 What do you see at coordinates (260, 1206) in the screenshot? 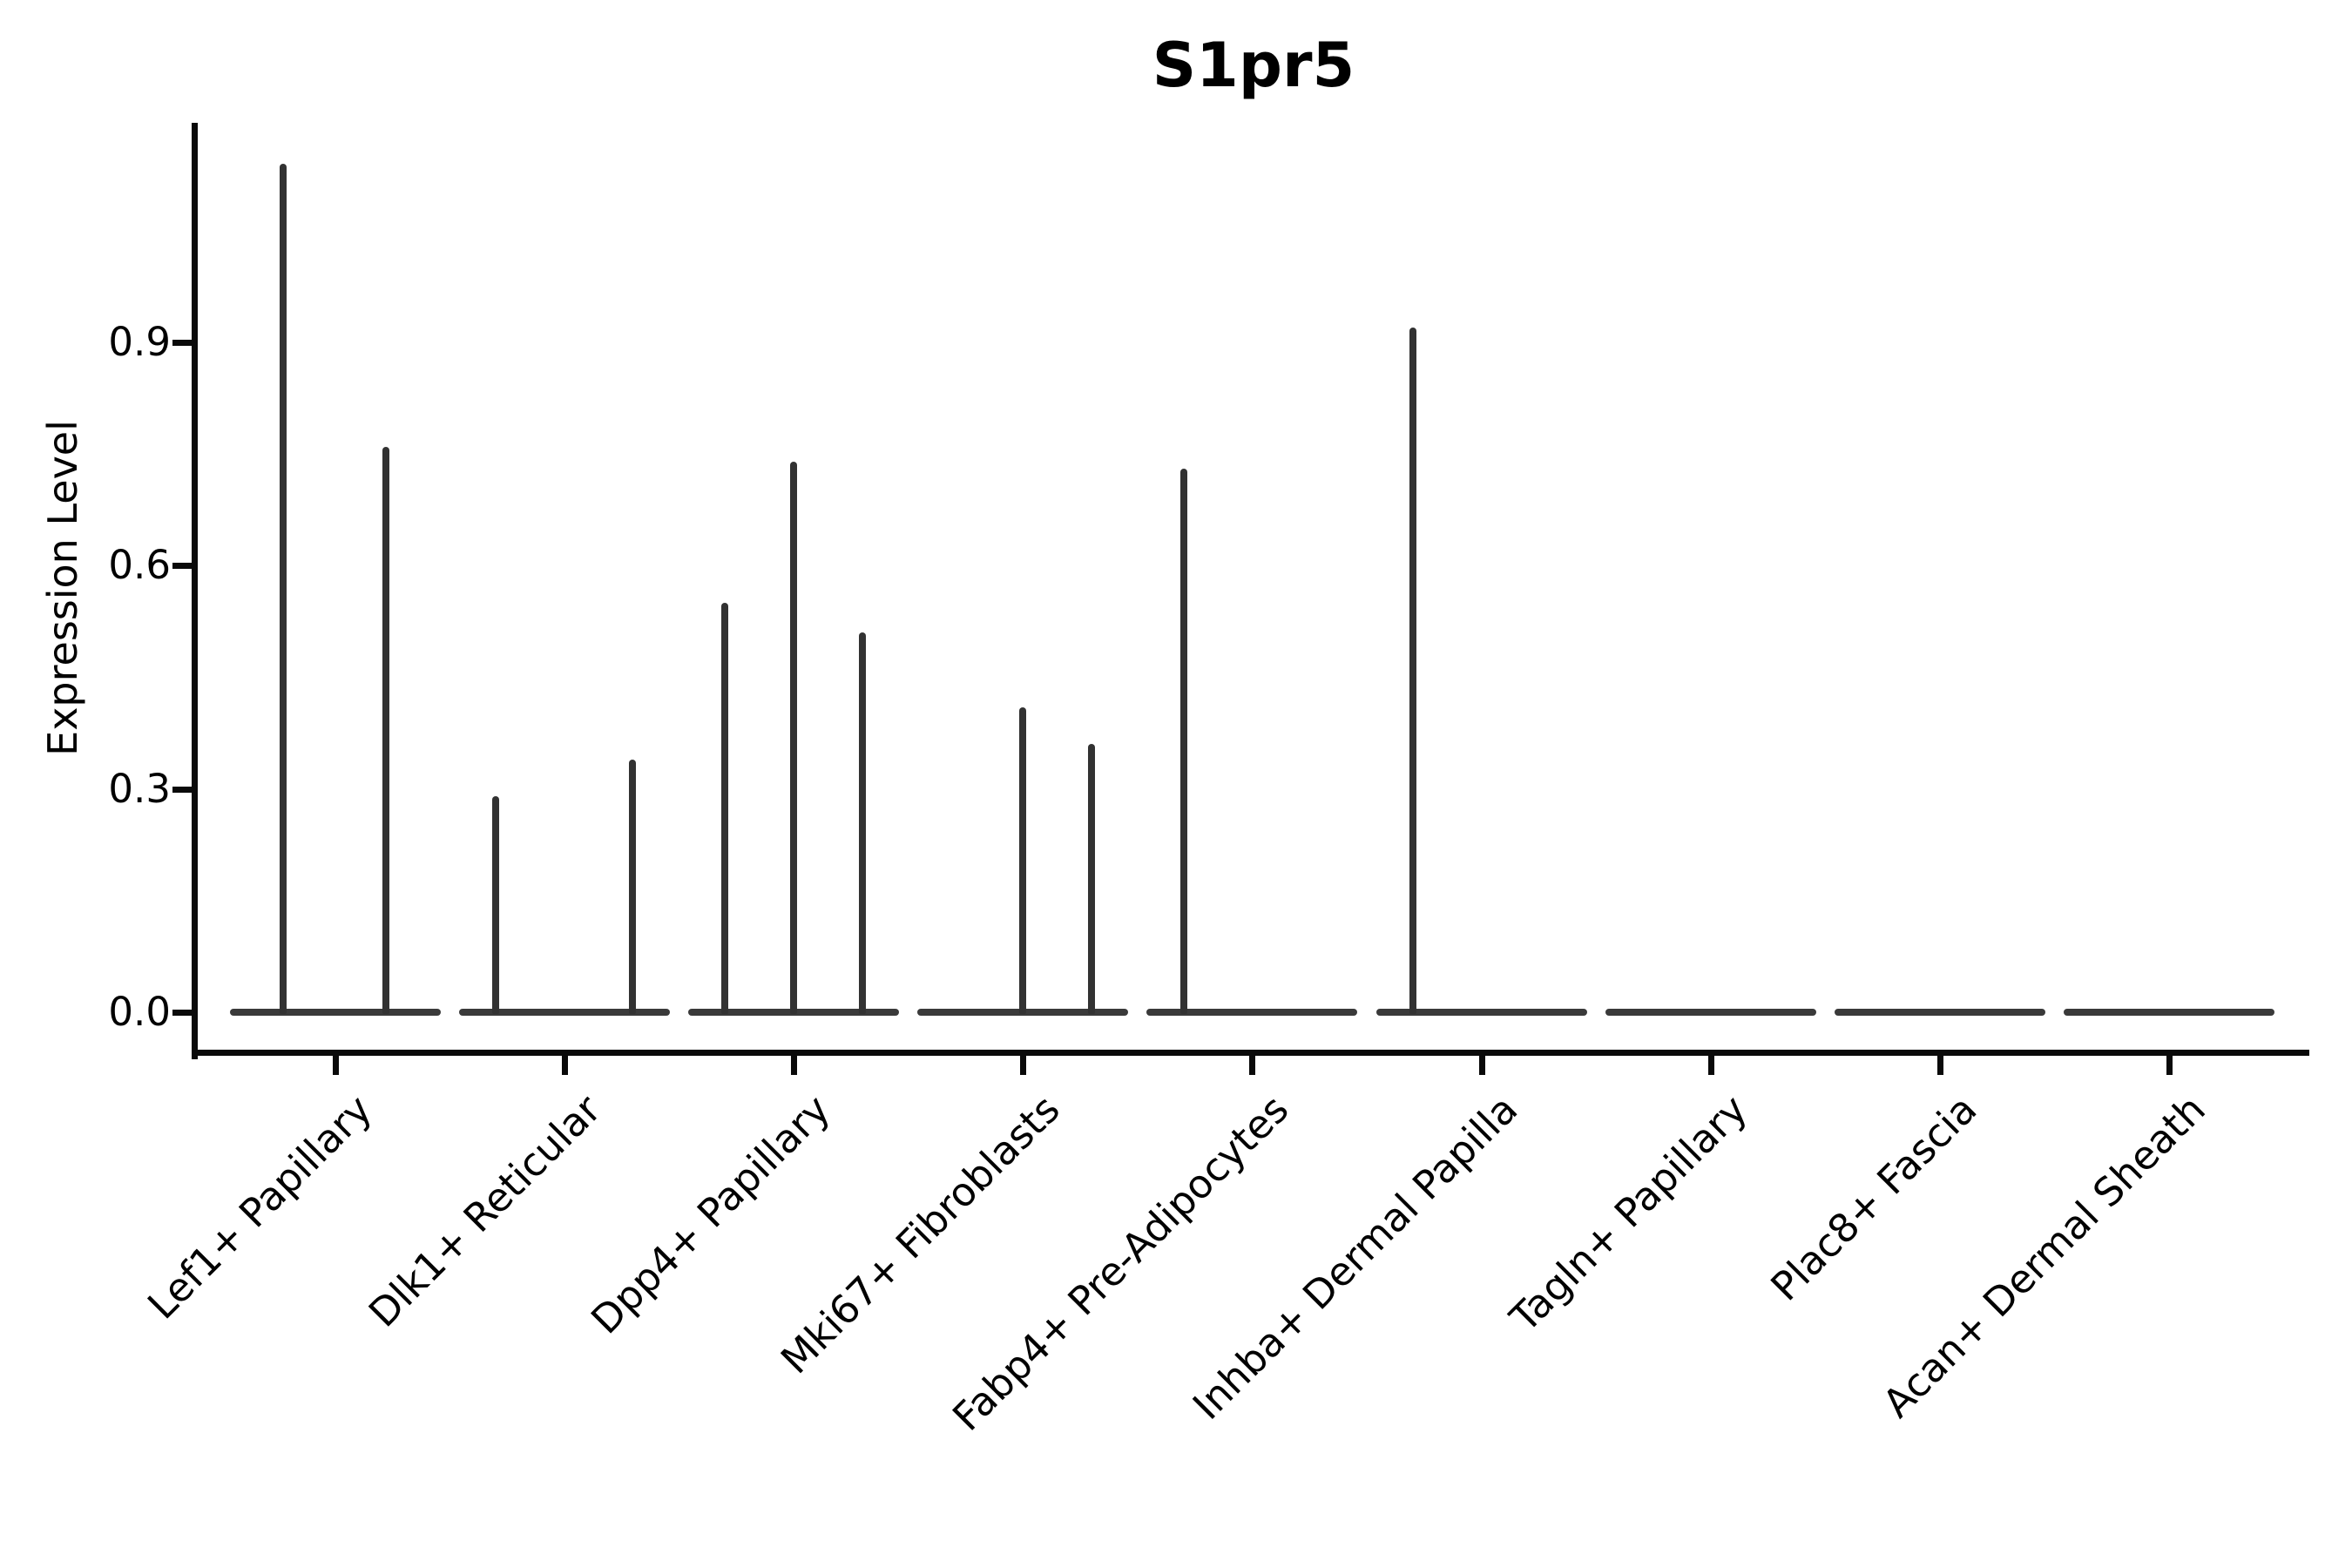
I see `x-tick-label: Lef1+ Papillary` at bounding box center [260, 1206].